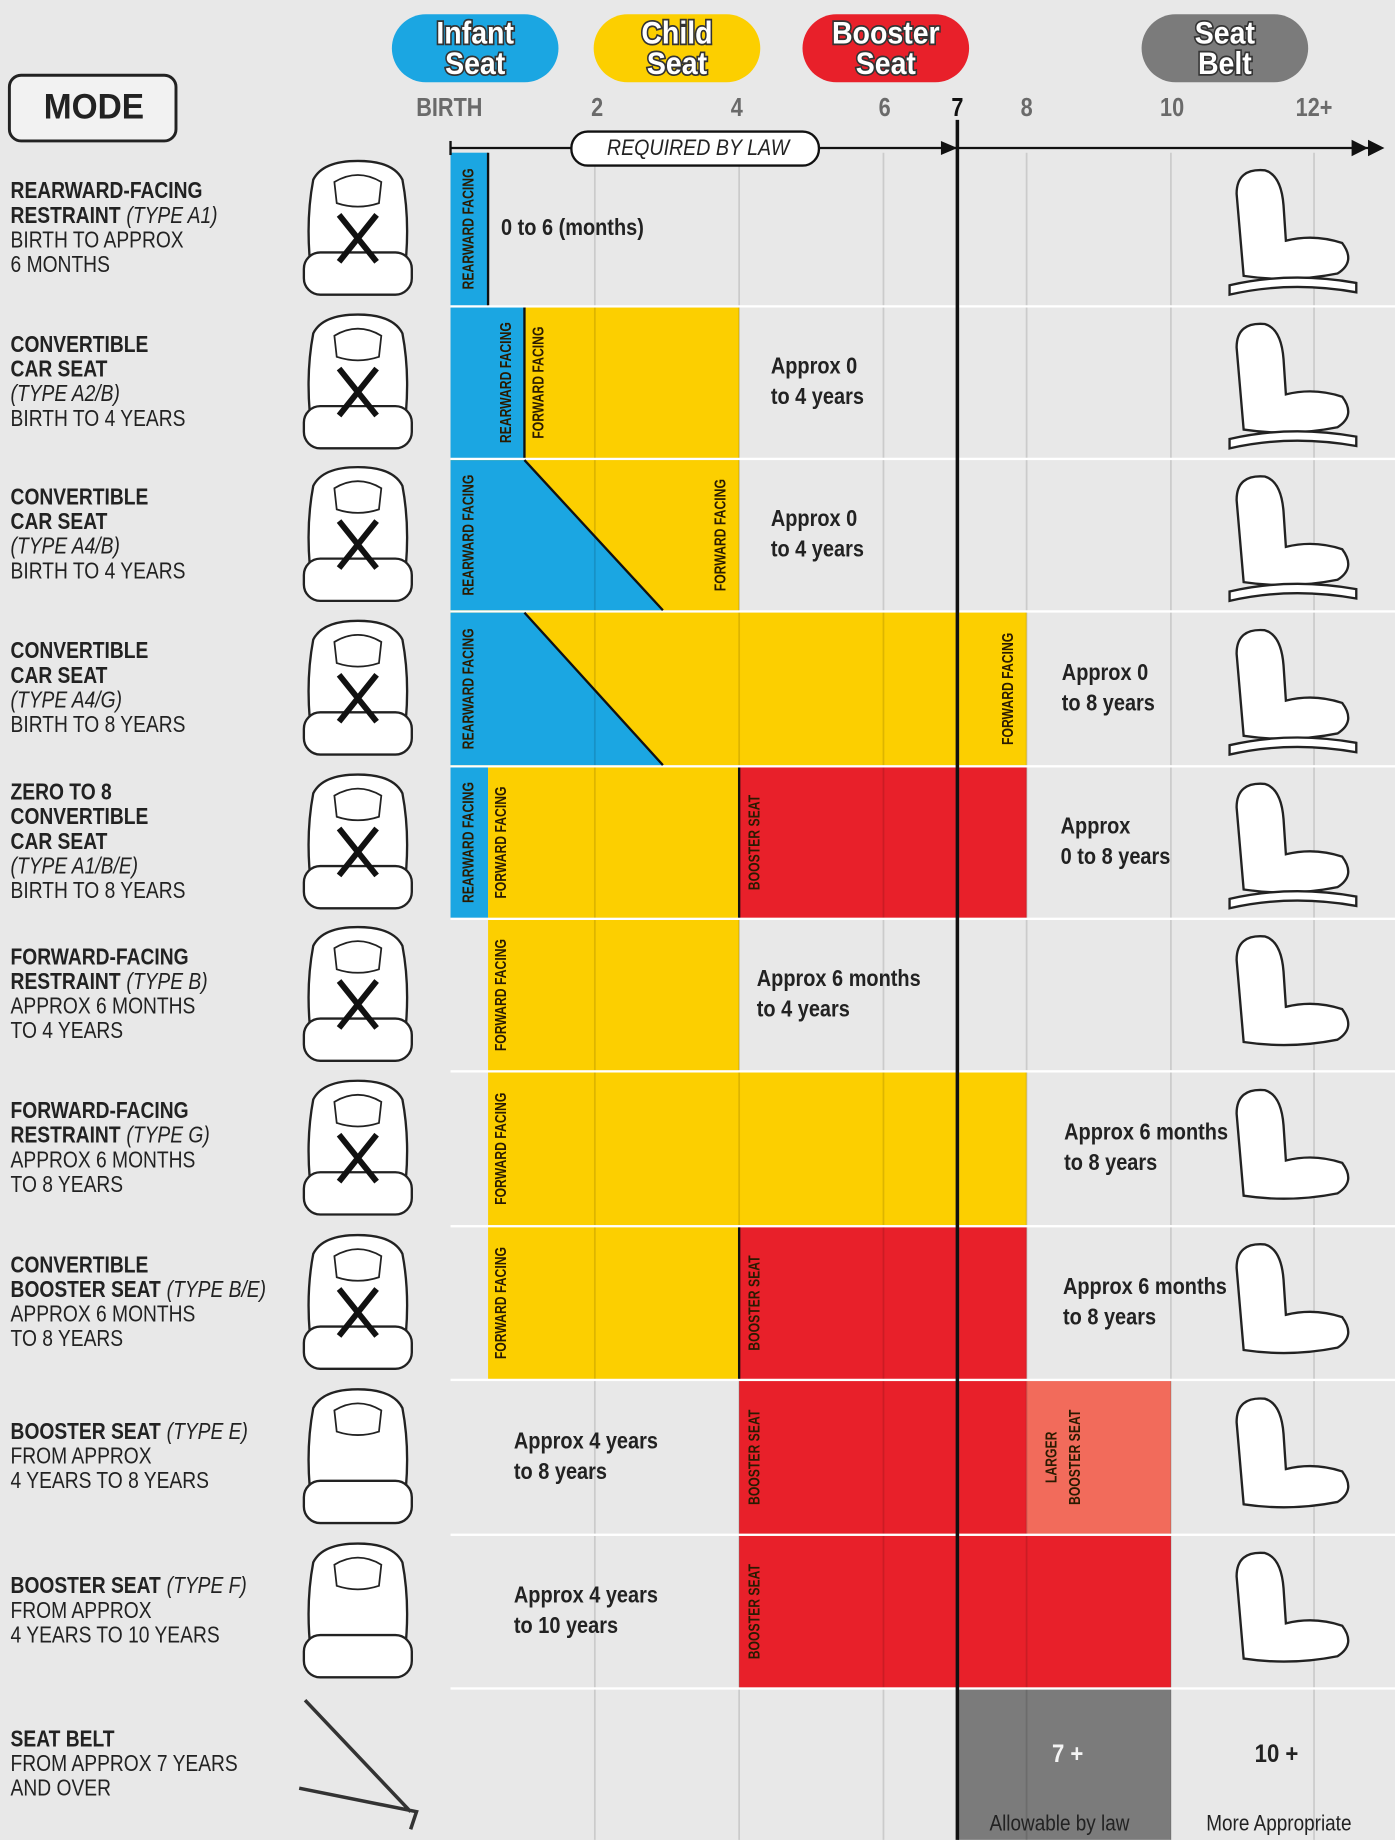 The width and height of the screenshot is (1395, 1840). Describe the element at coordinates (1116, 855) in the screenshot. I see `row-note: 0 to 8 years` at that location.